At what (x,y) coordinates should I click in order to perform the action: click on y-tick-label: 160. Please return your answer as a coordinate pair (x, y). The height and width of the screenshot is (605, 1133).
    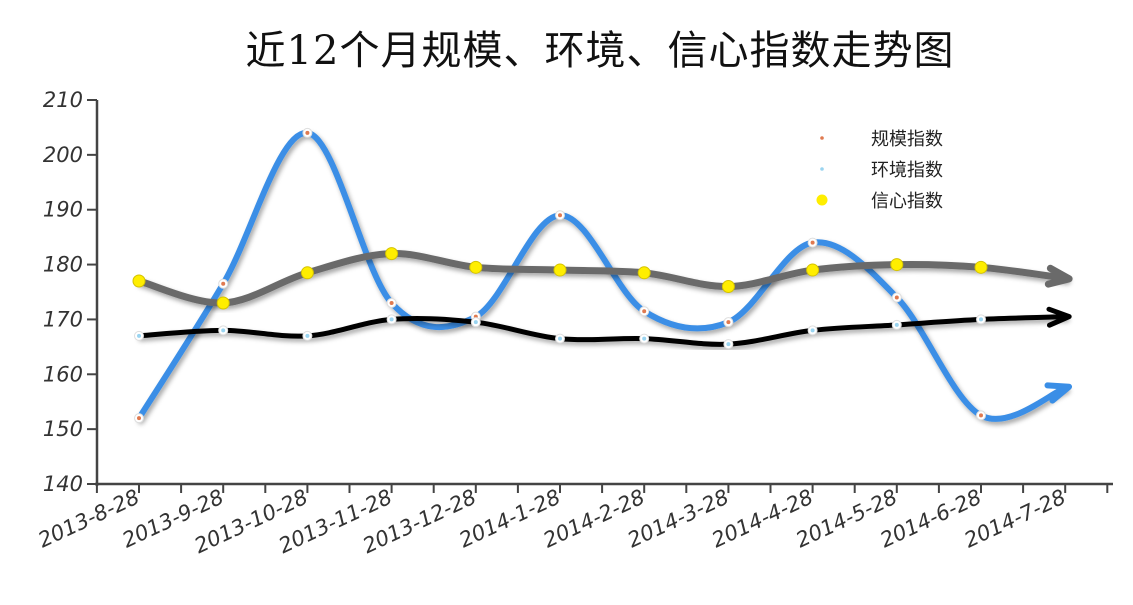
    Looking at the image, I should click on (63, 374).